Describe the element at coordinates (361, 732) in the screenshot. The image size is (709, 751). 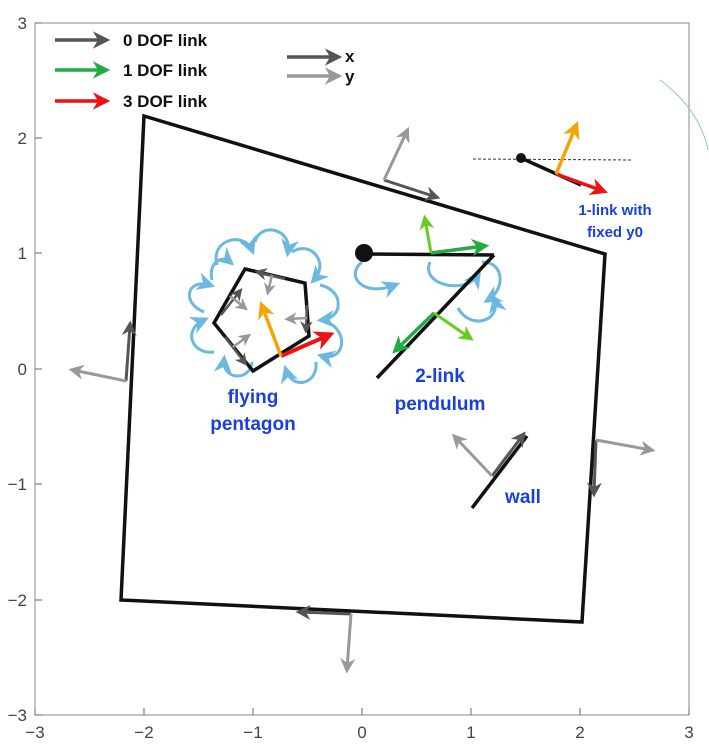
I see `x-tick-label: 0` at that location.